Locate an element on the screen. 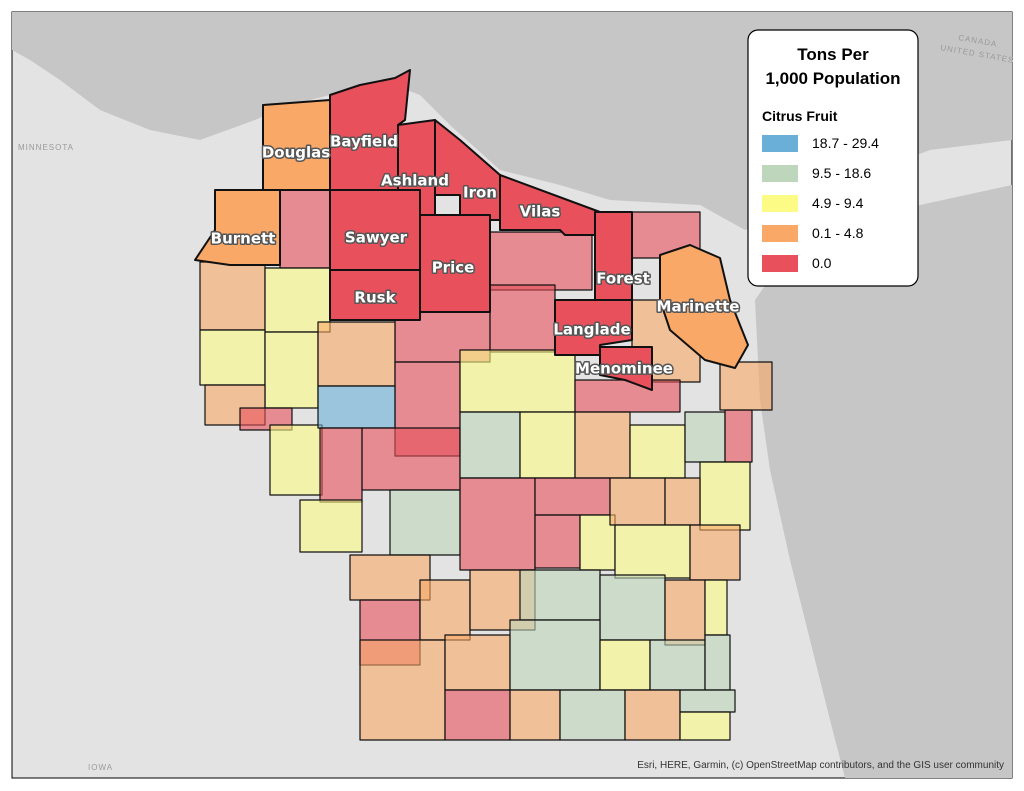  county-label: Vilas is located at coordinates (540, 212).